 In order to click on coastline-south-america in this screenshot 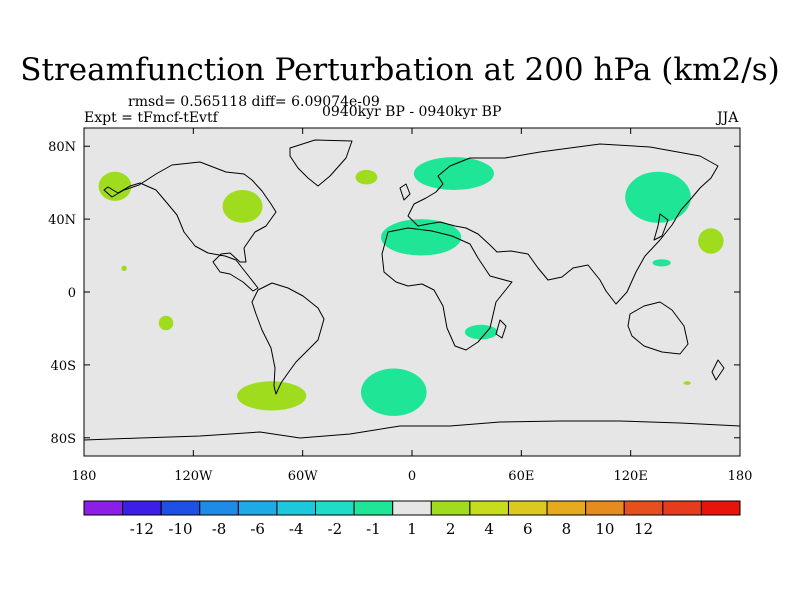, I will do `click(288, 338)`.